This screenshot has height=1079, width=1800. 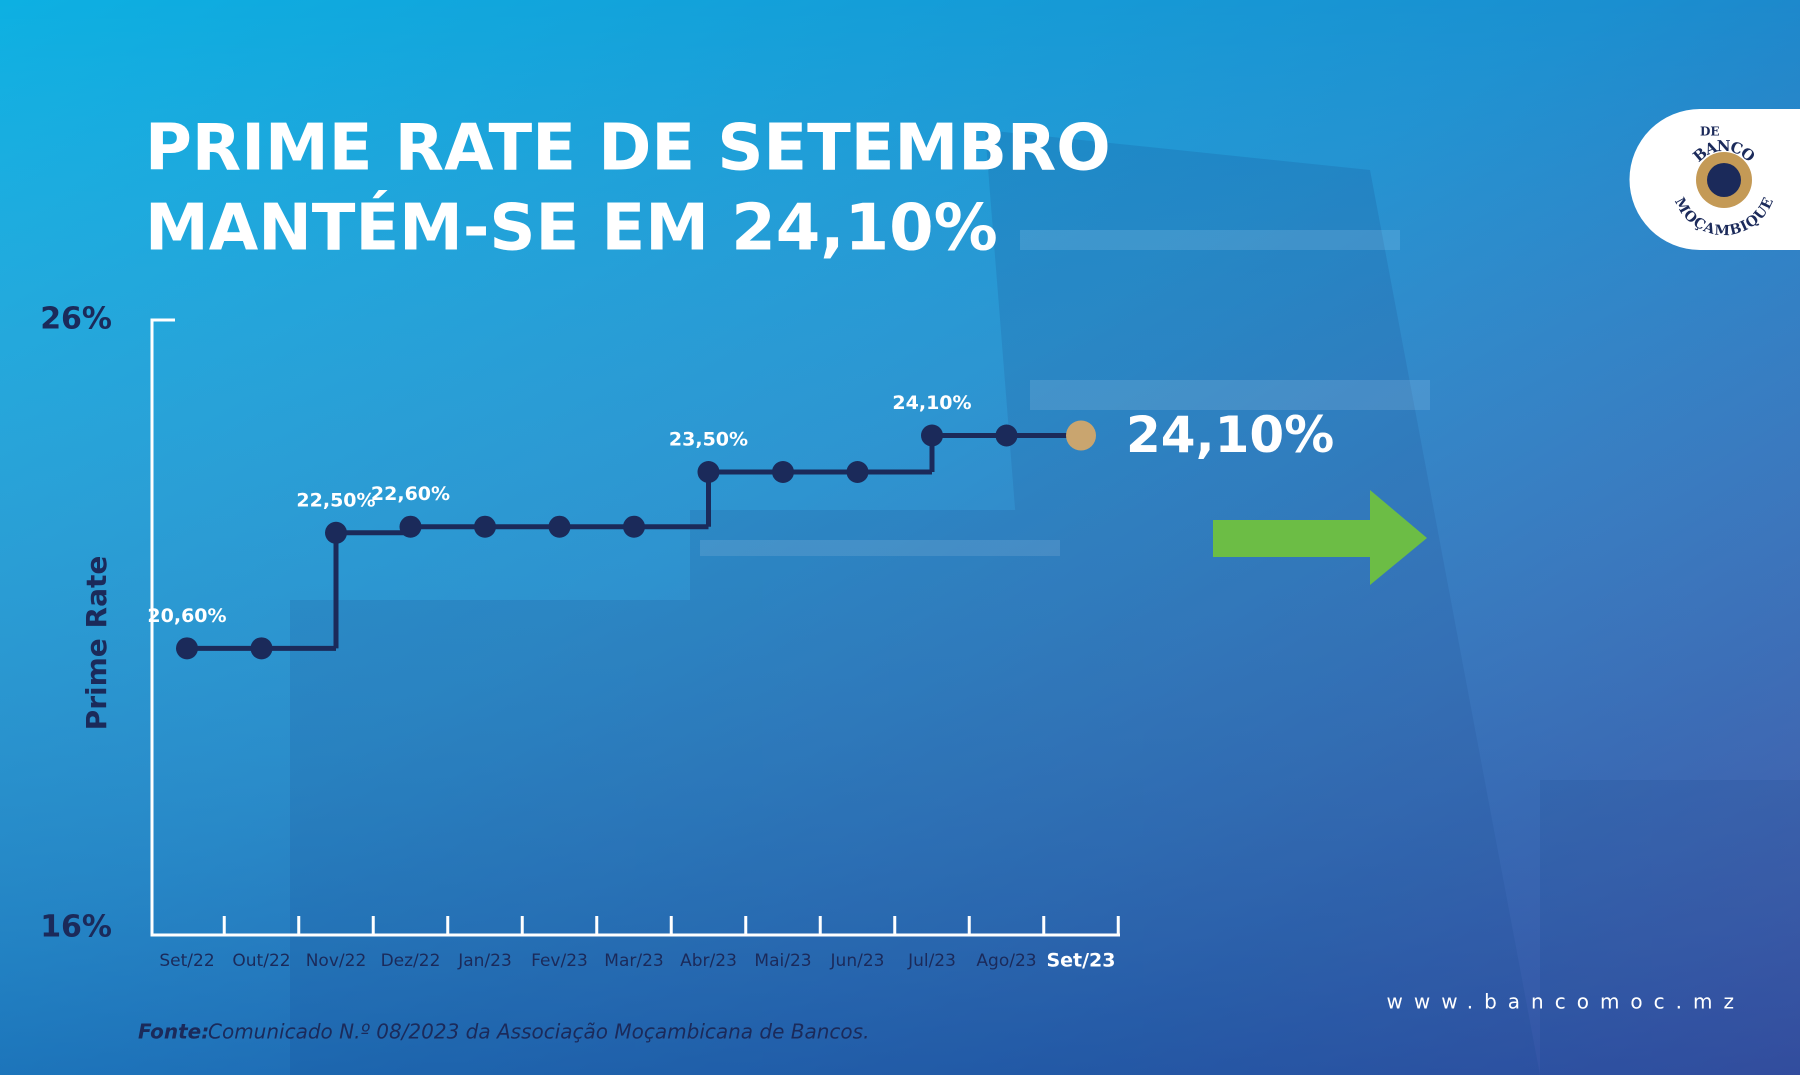 What do you see at coordinates (708, 440) in the screenshot?
I see `value-label: 23,50%` at bounding box center [708, 440].